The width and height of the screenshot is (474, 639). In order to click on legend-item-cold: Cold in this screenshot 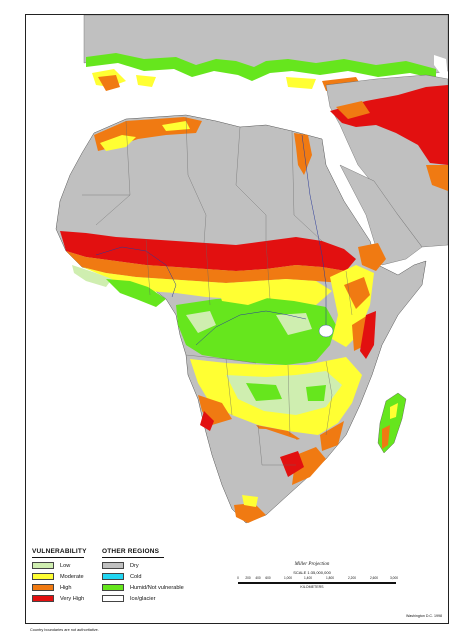, I will do `click(122, 576)`.